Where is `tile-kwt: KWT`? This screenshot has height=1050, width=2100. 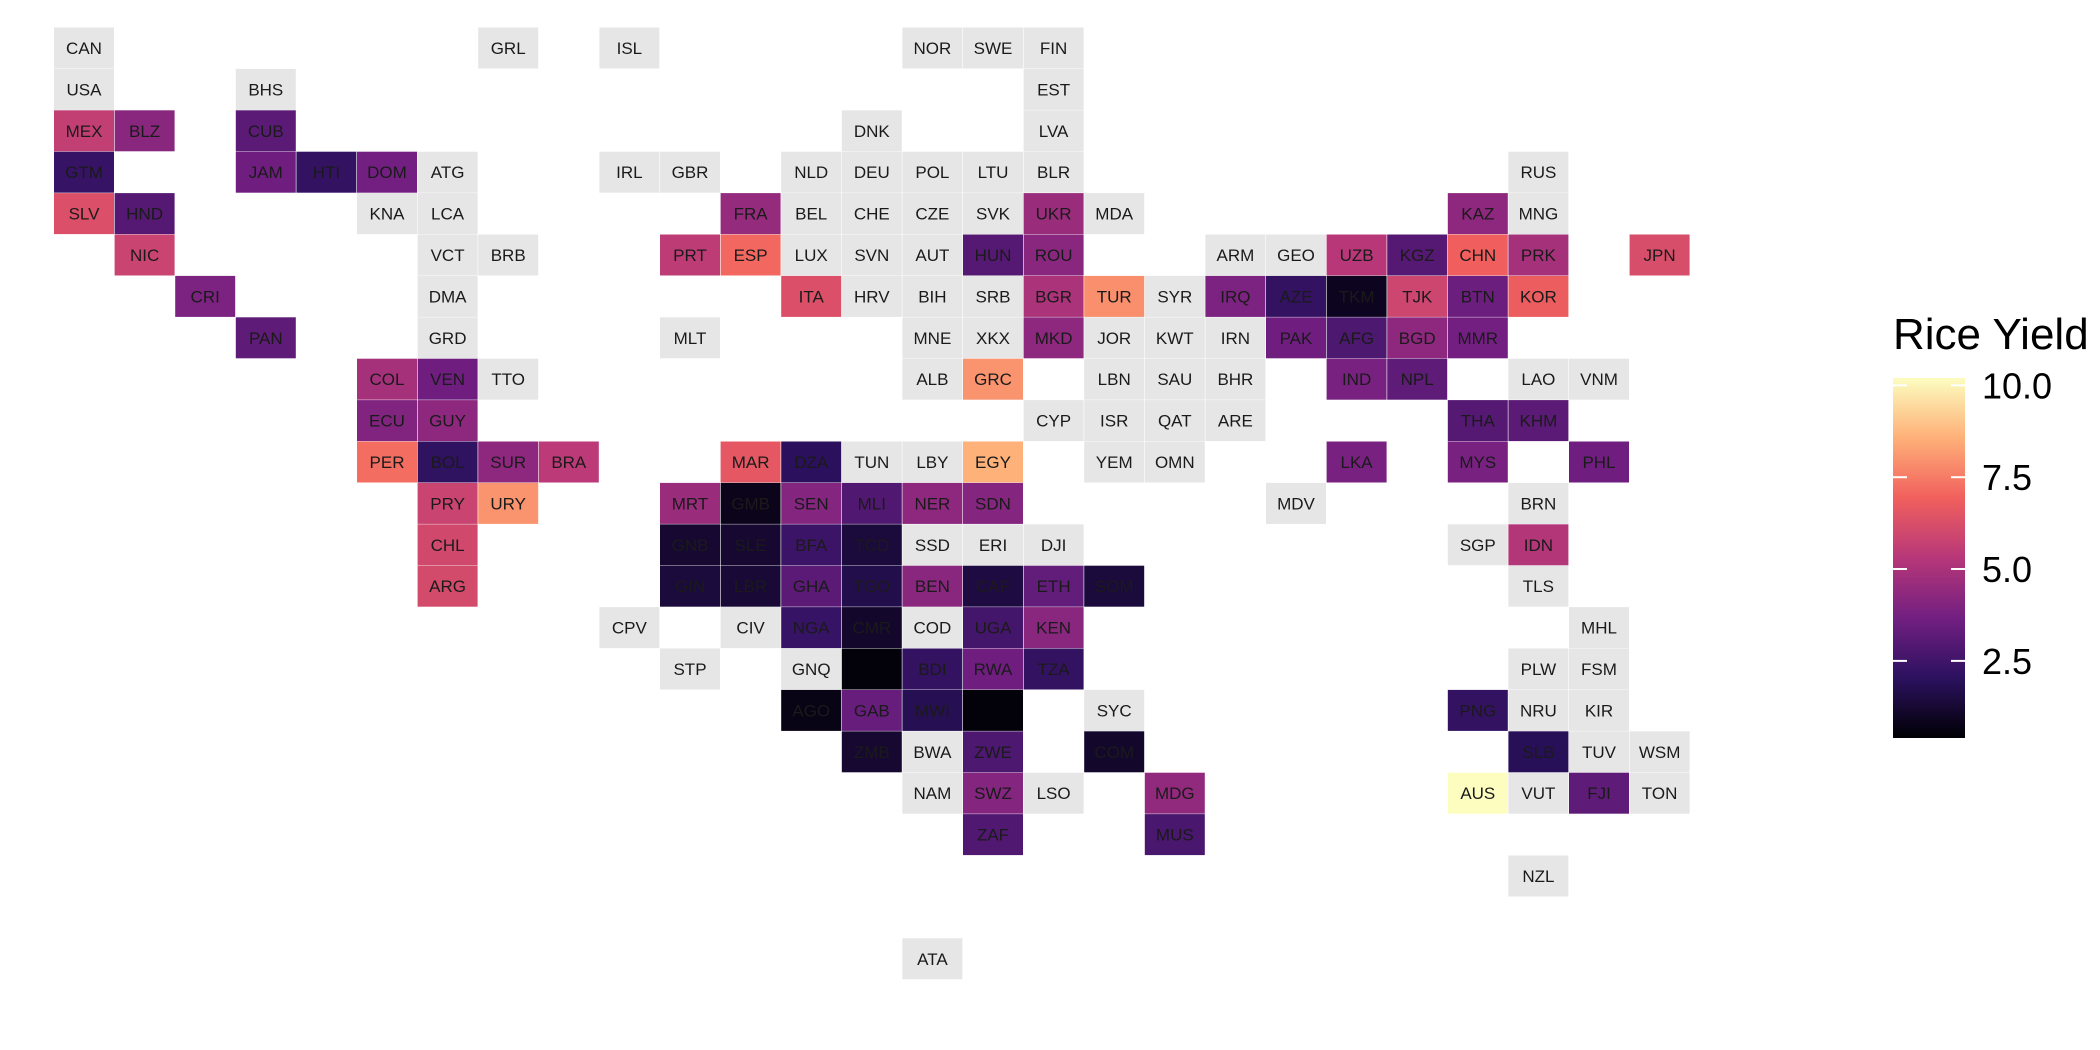 tile-kwt: KWT is located at coordinates (1174, 338).